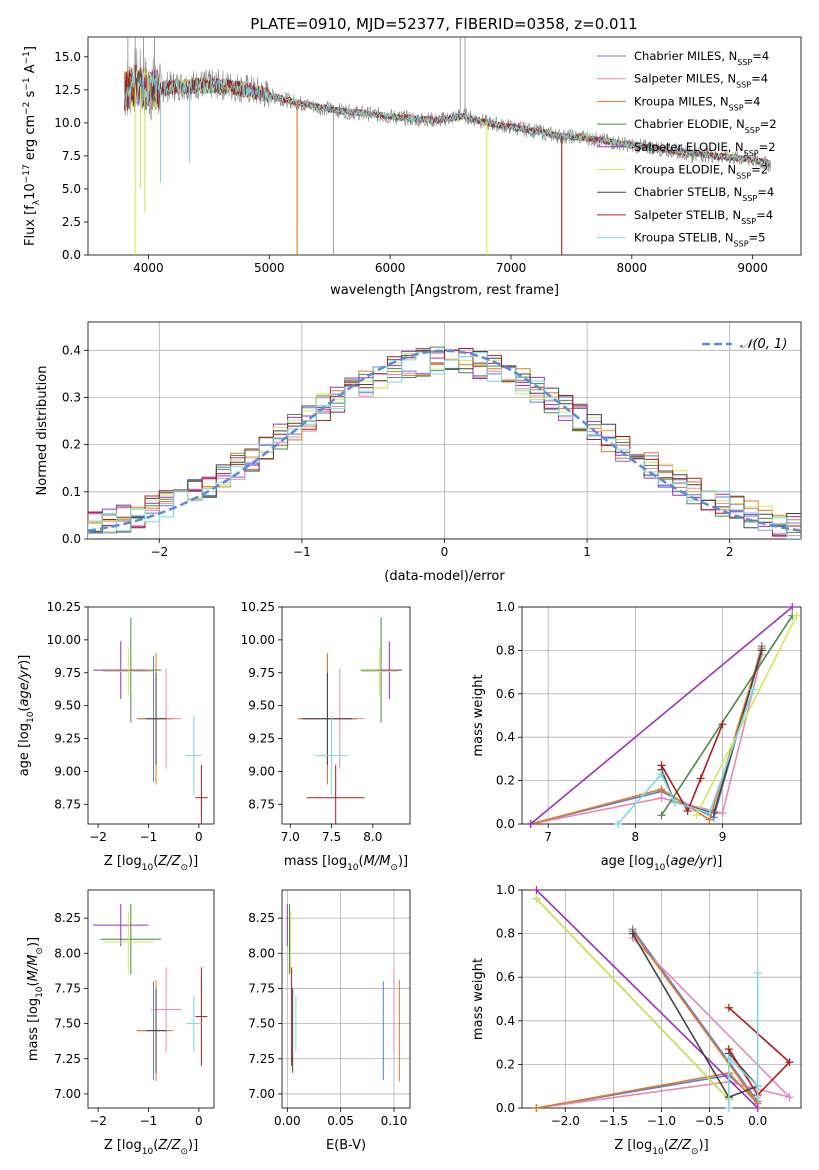 The image size is (819, 1170). I want to click on x-tick-label: 8.0, so click(372, 837).